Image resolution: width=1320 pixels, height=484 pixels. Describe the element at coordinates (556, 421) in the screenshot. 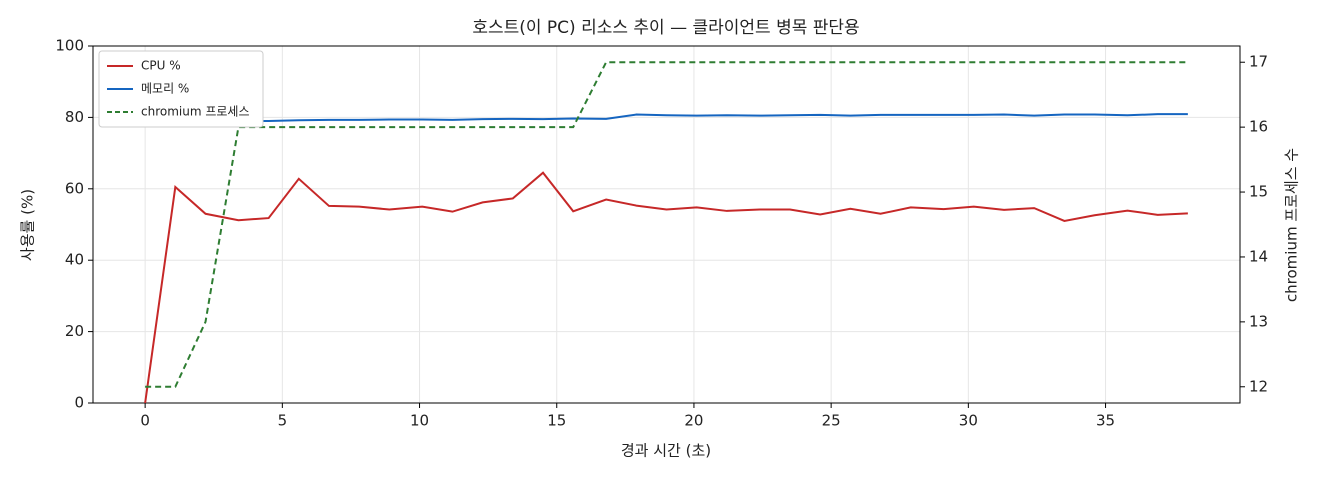

I see `x-tick-label: 15` at that location.